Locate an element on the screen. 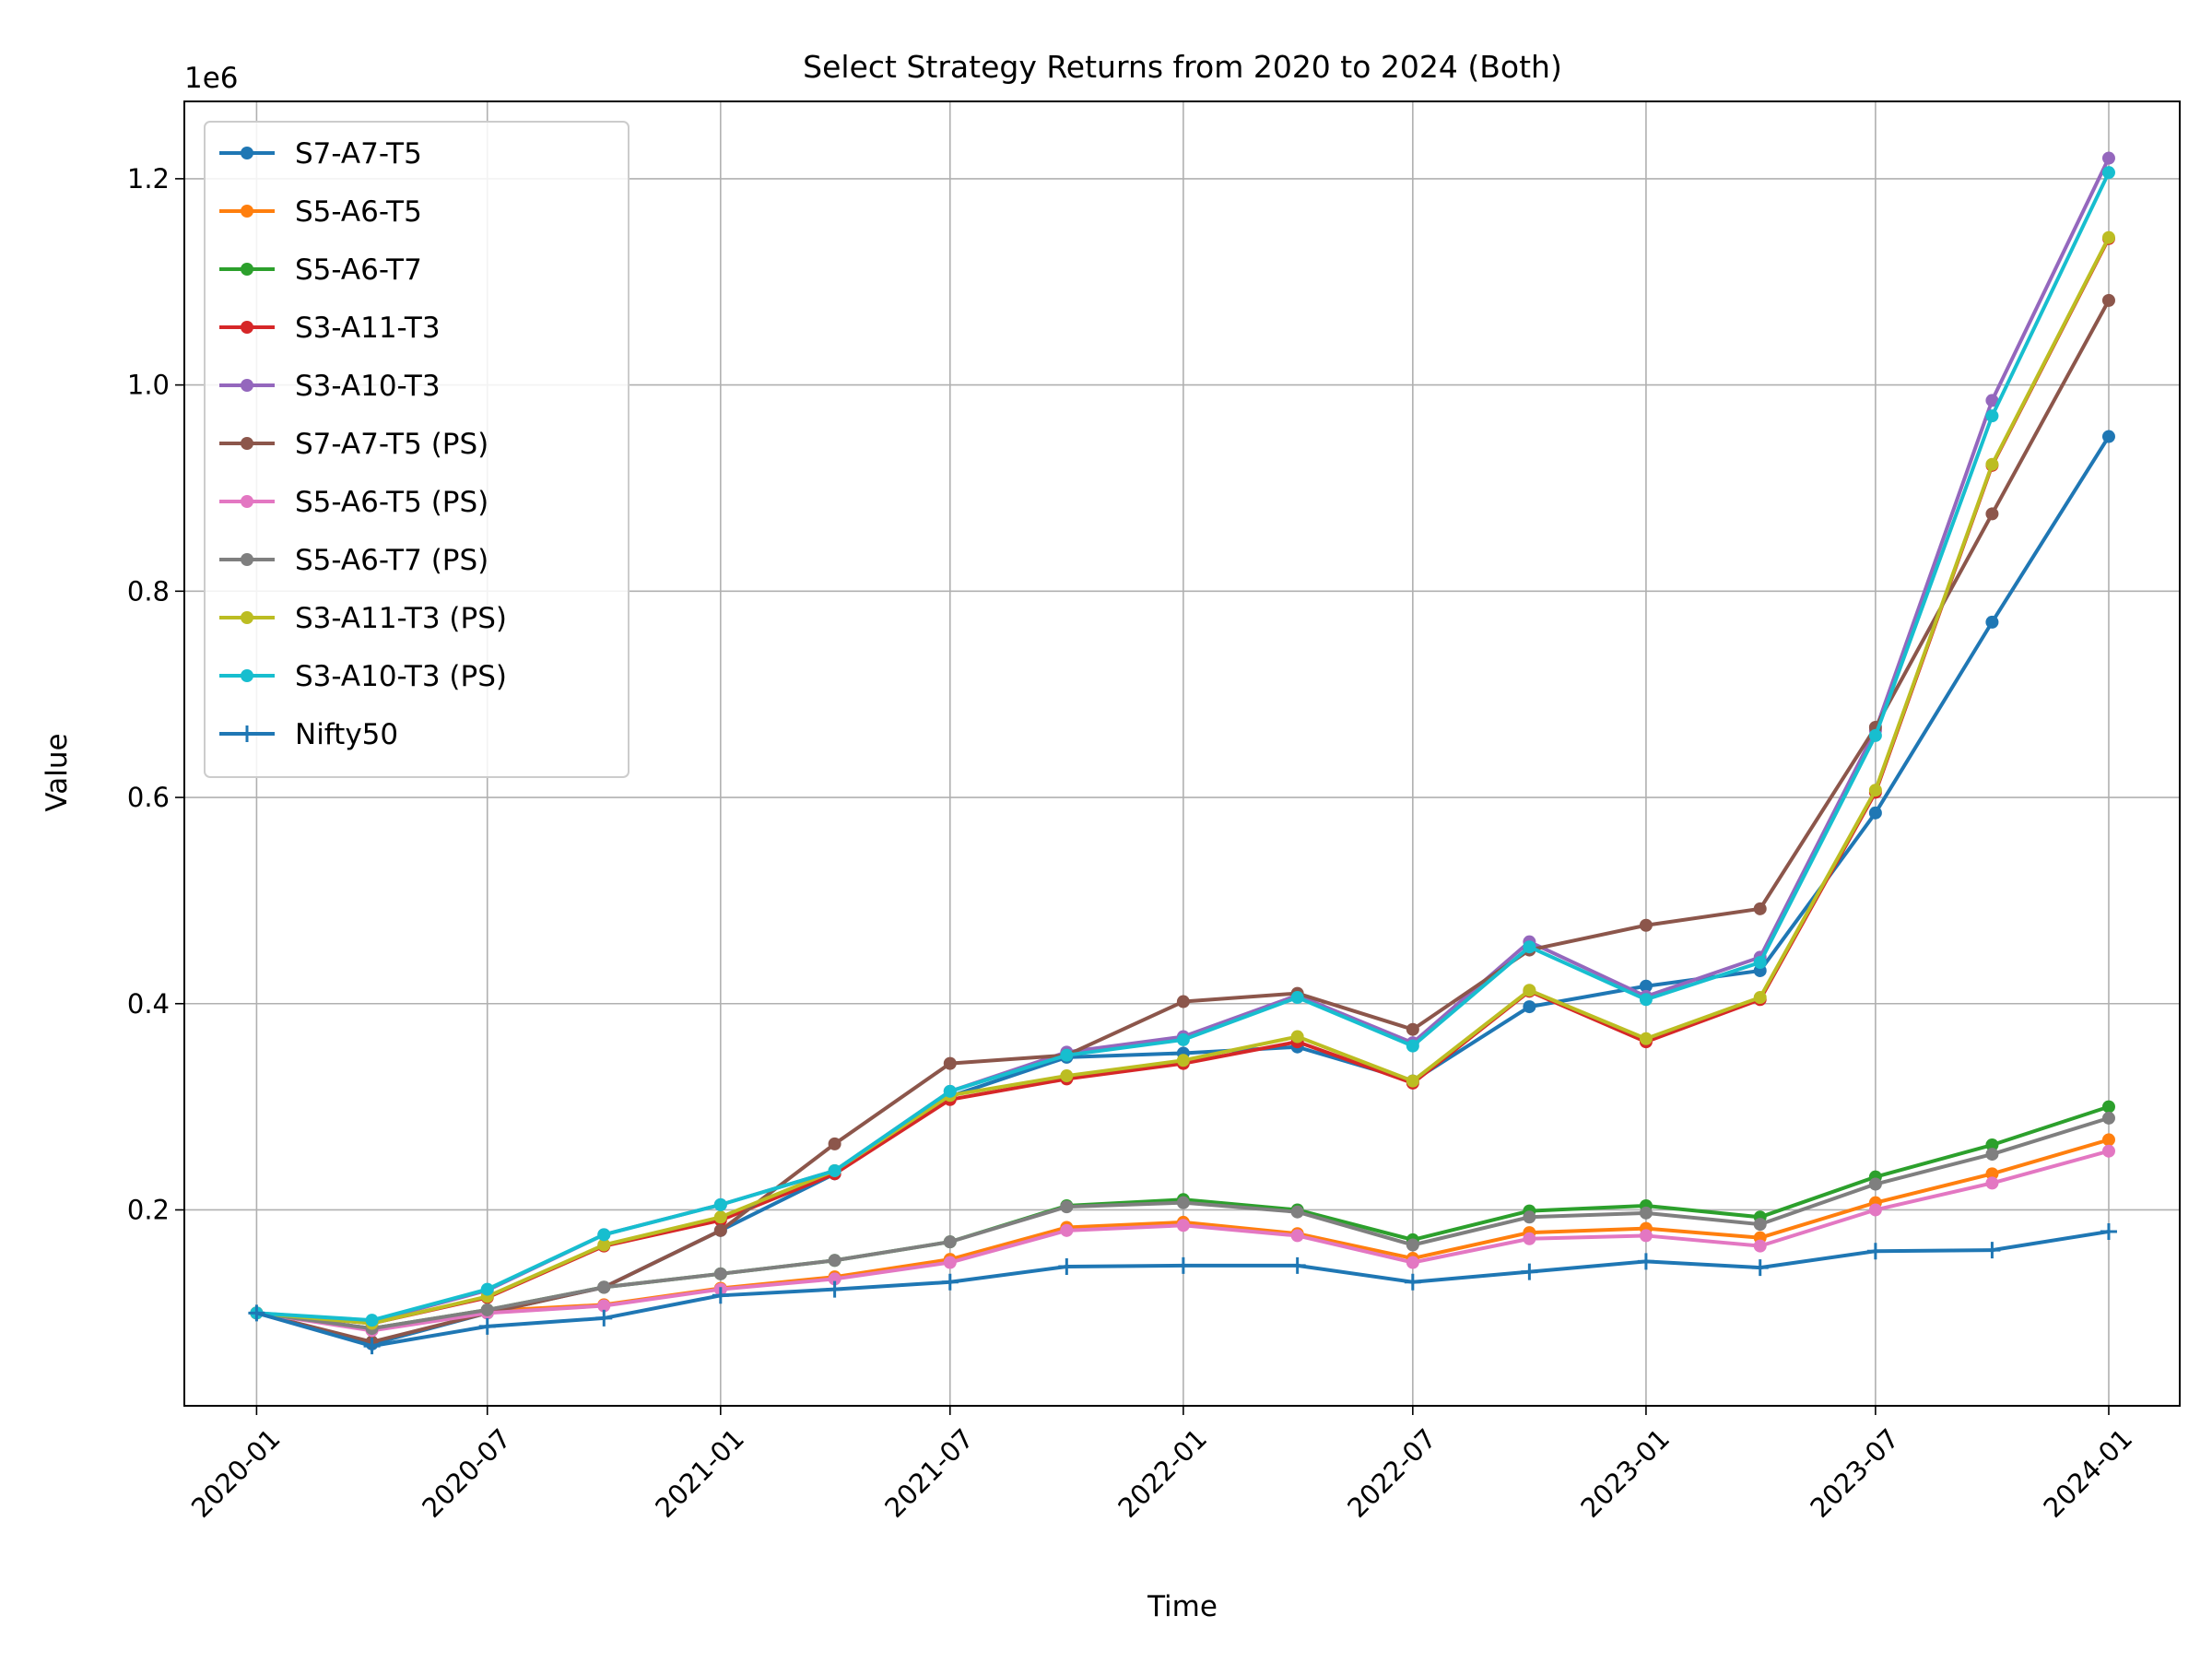 The height and width of the screenshot is (1663, 2212). legend-item: S3-A11-T3 is located at coordinates (330, 328).